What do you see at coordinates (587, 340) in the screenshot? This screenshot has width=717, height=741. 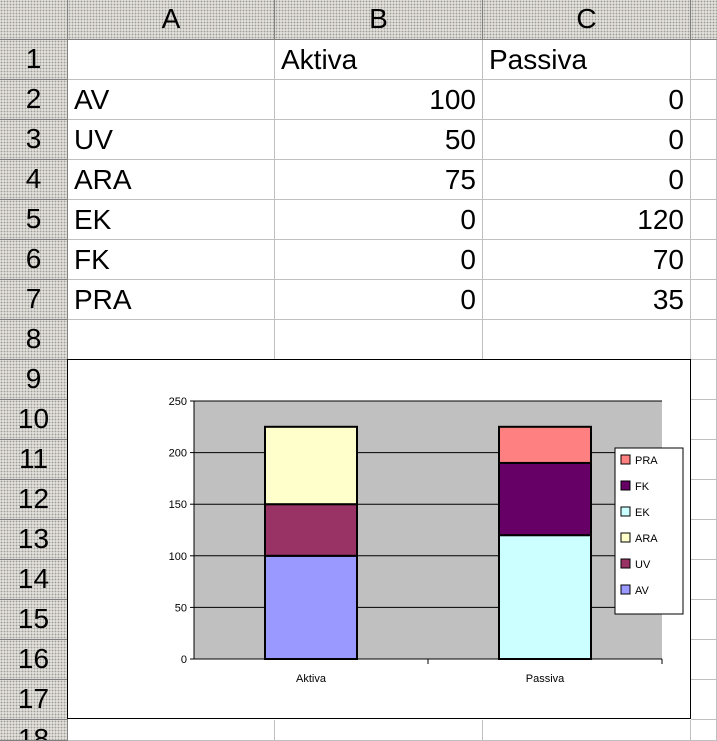 I see `cell-c8` at bounding box center [587, 340].